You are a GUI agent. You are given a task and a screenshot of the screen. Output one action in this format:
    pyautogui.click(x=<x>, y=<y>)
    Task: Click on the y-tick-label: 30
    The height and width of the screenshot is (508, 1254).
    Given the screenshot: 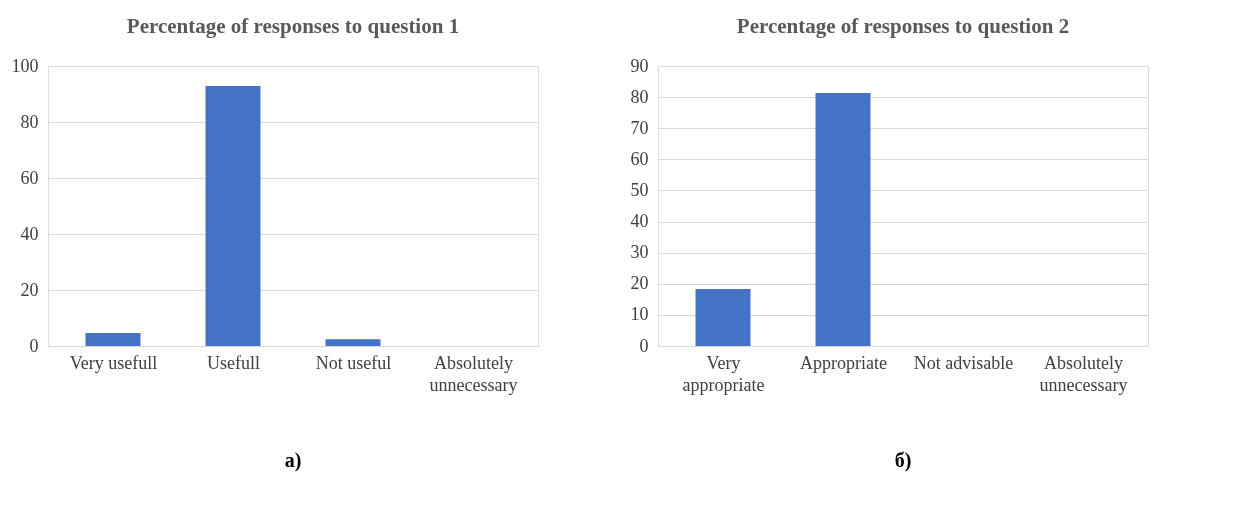 What is the action you would take?
    pyautogui.click(x=639, y=252)
    